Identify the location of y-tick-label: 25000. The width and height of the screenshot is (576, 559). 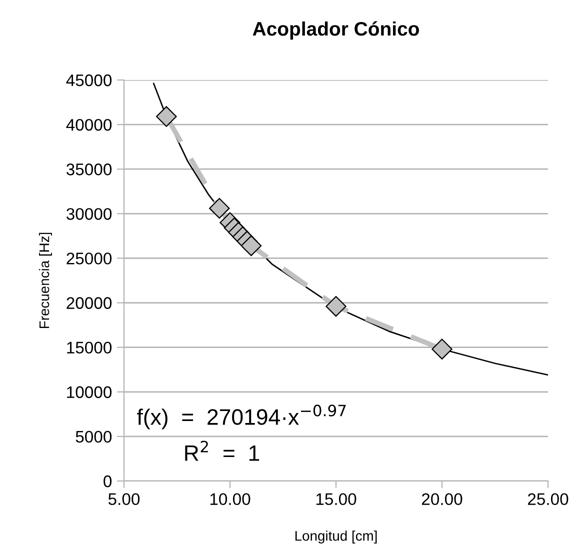
(89, 258).